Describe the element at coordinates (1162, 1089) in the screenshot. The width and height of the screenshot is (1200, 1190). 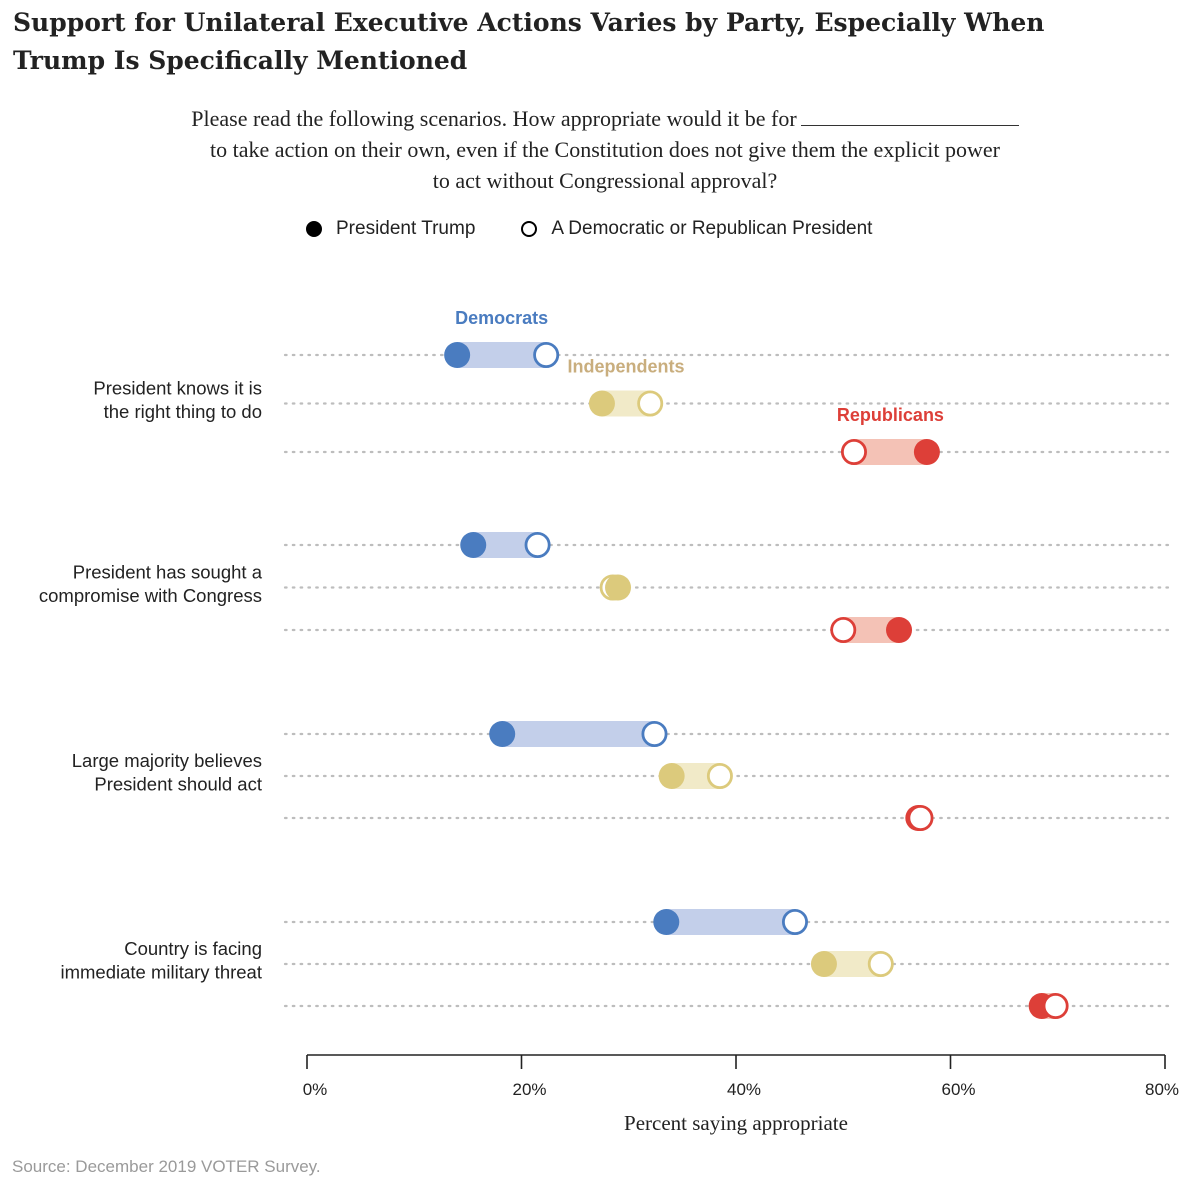
I see `x-tick-label: 80%` at that location.